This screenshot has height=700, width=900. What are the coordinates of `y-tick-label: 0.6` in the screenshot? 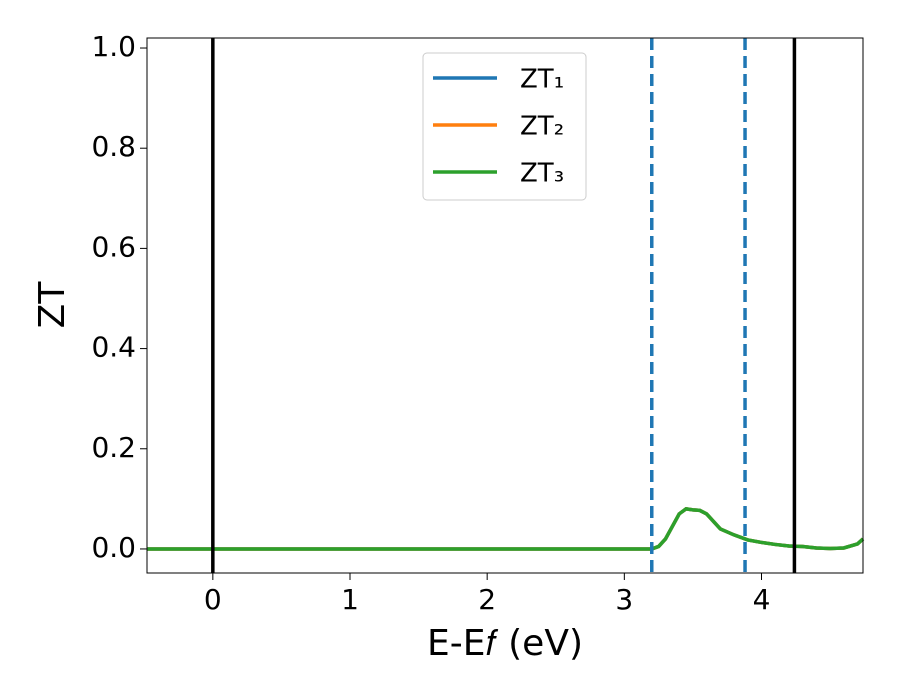 It's located at (113, 246).